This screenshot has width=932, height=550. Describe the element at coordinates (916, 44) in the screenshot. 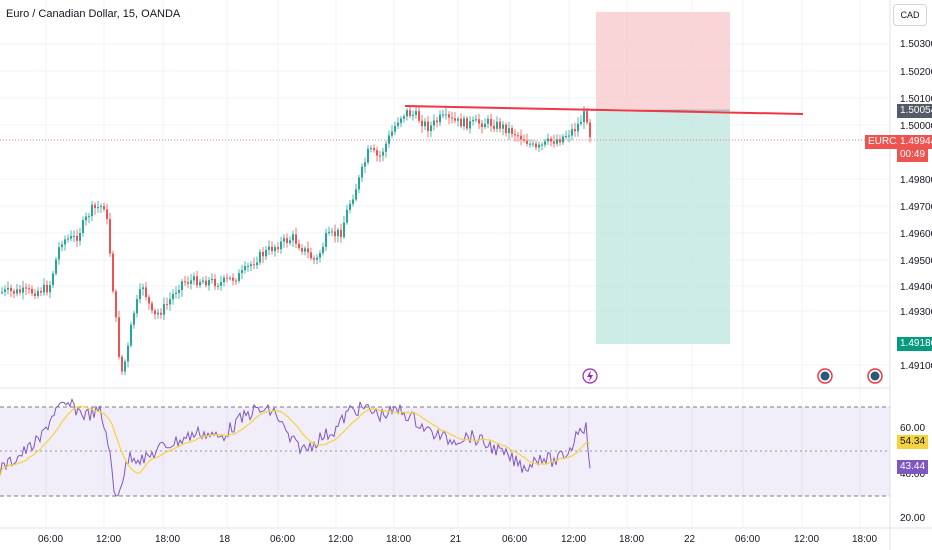

I see `price-tick: 1.50300` at that location.